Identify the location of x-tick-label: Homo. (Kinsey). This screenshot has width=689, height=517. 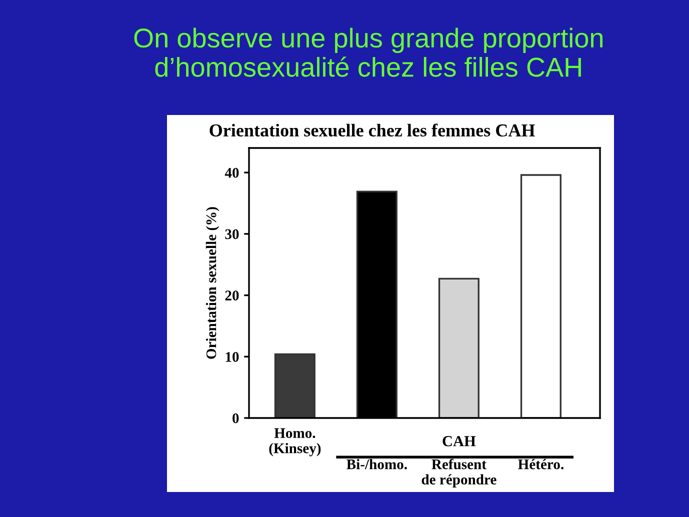
(295, 442).